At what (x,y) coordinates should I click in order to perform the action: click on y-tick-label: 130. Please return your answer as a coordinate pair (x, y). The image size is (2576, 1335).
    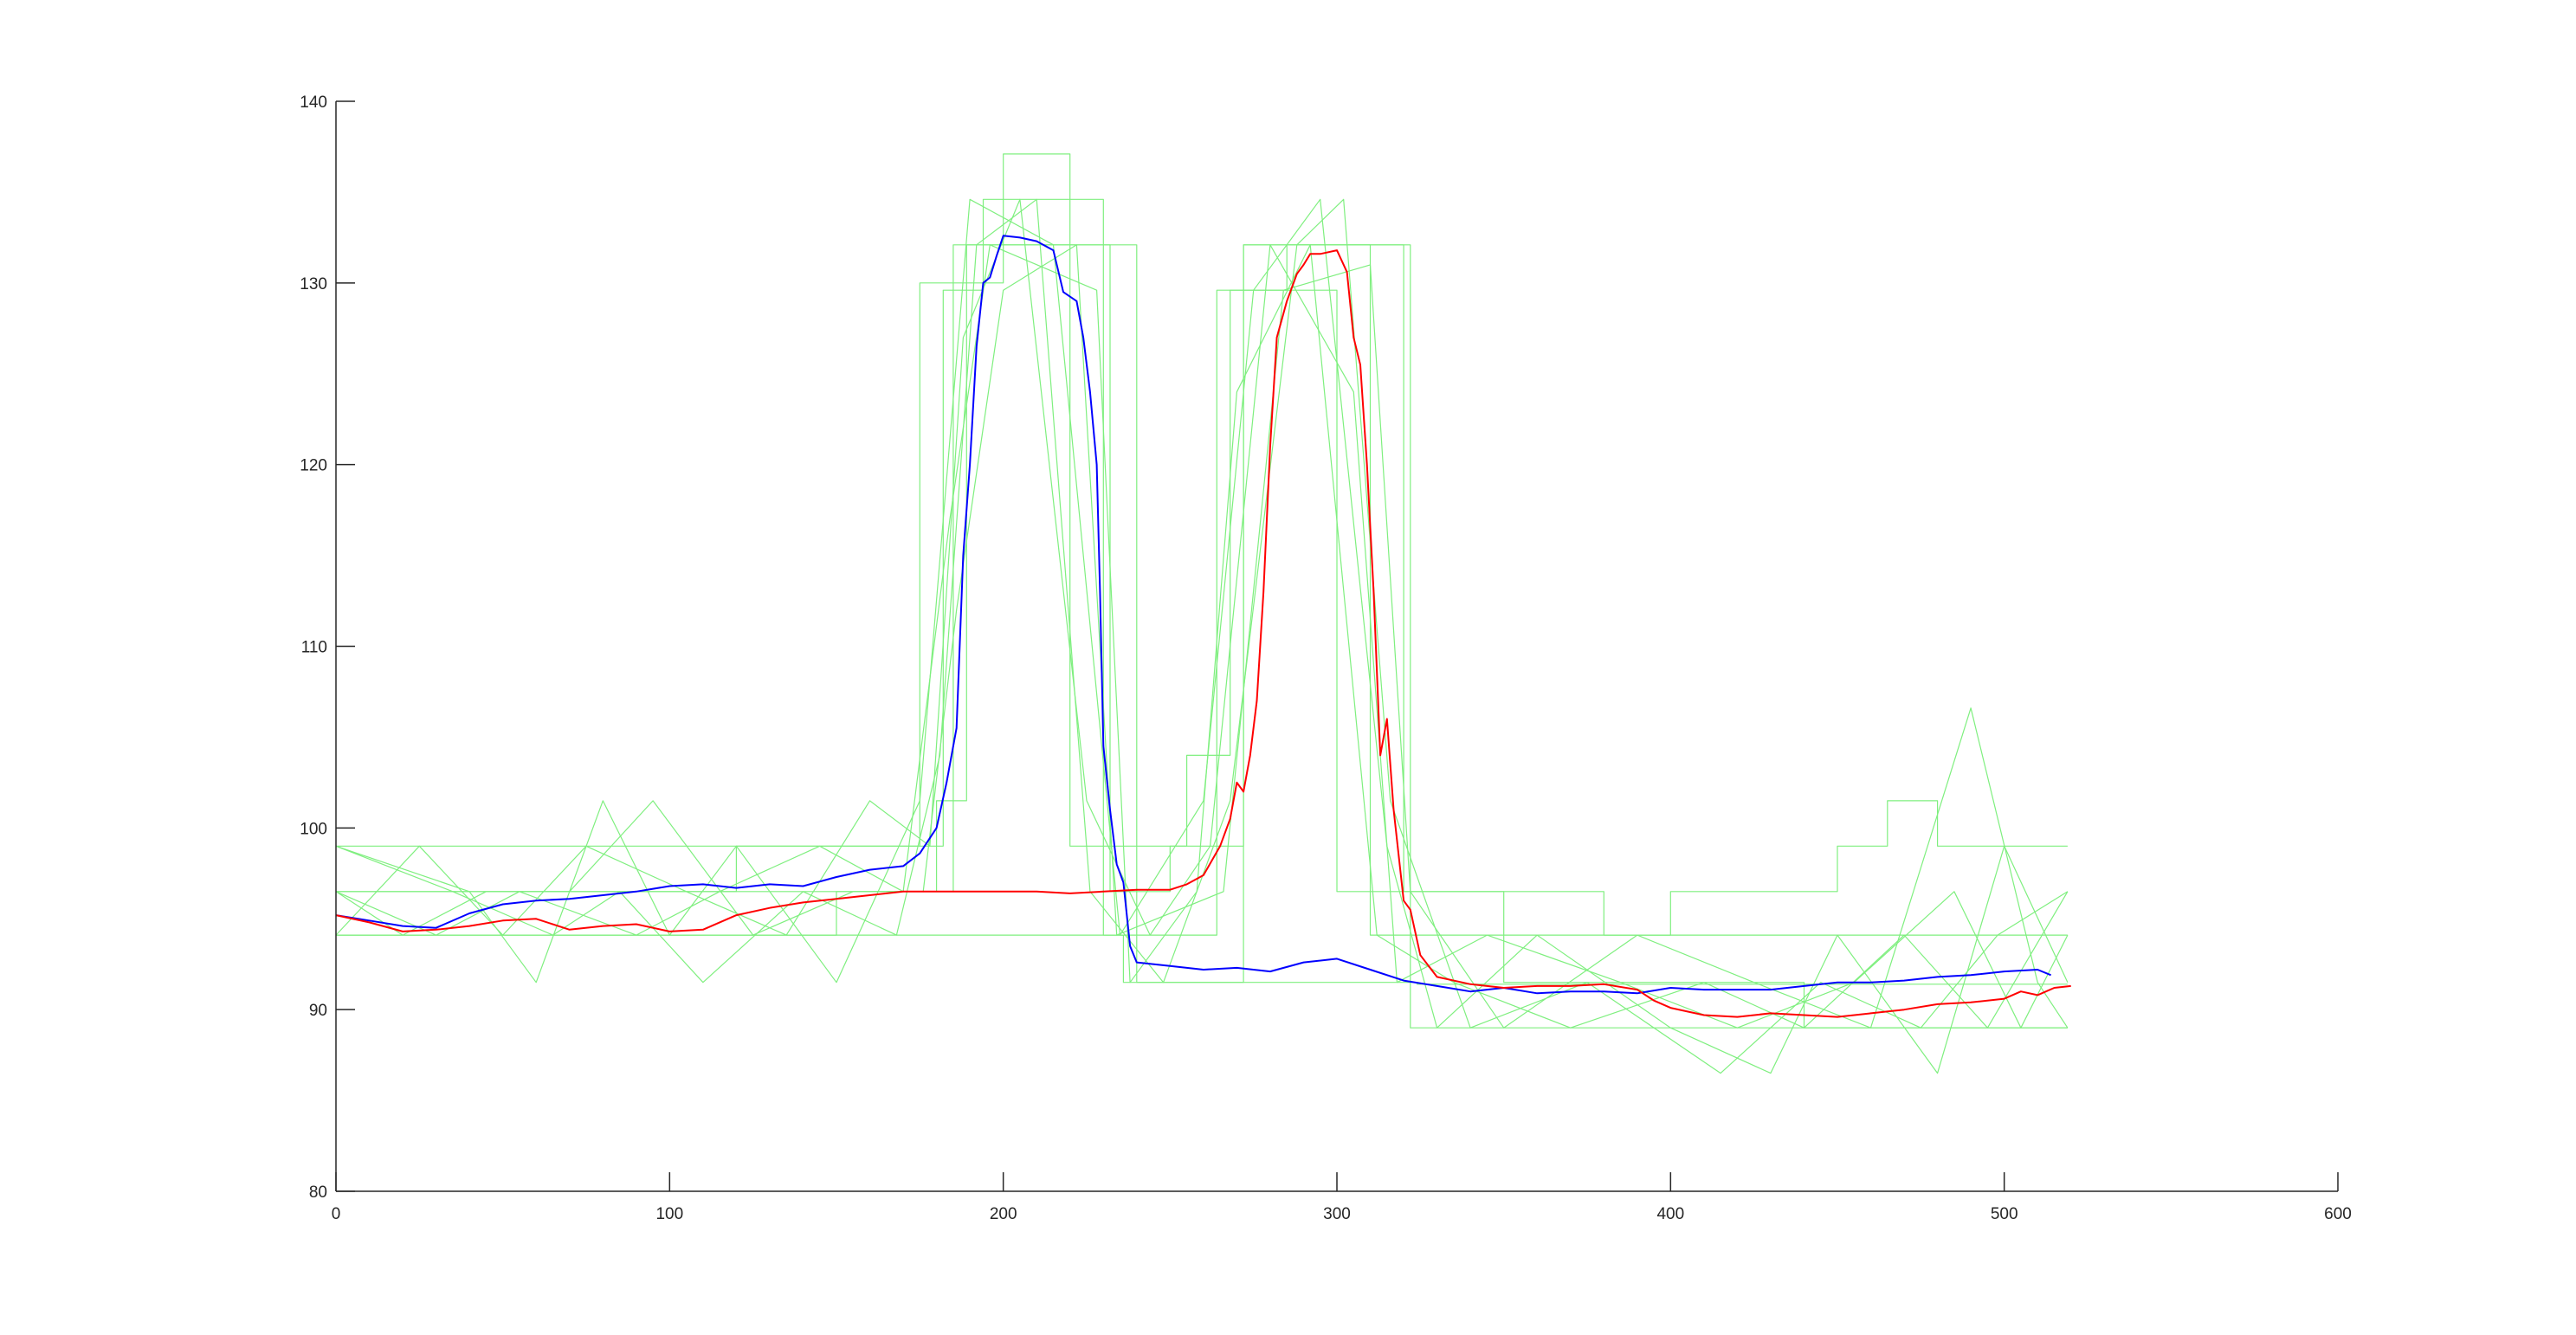
    Looking at the image, I should click on (313, 284).